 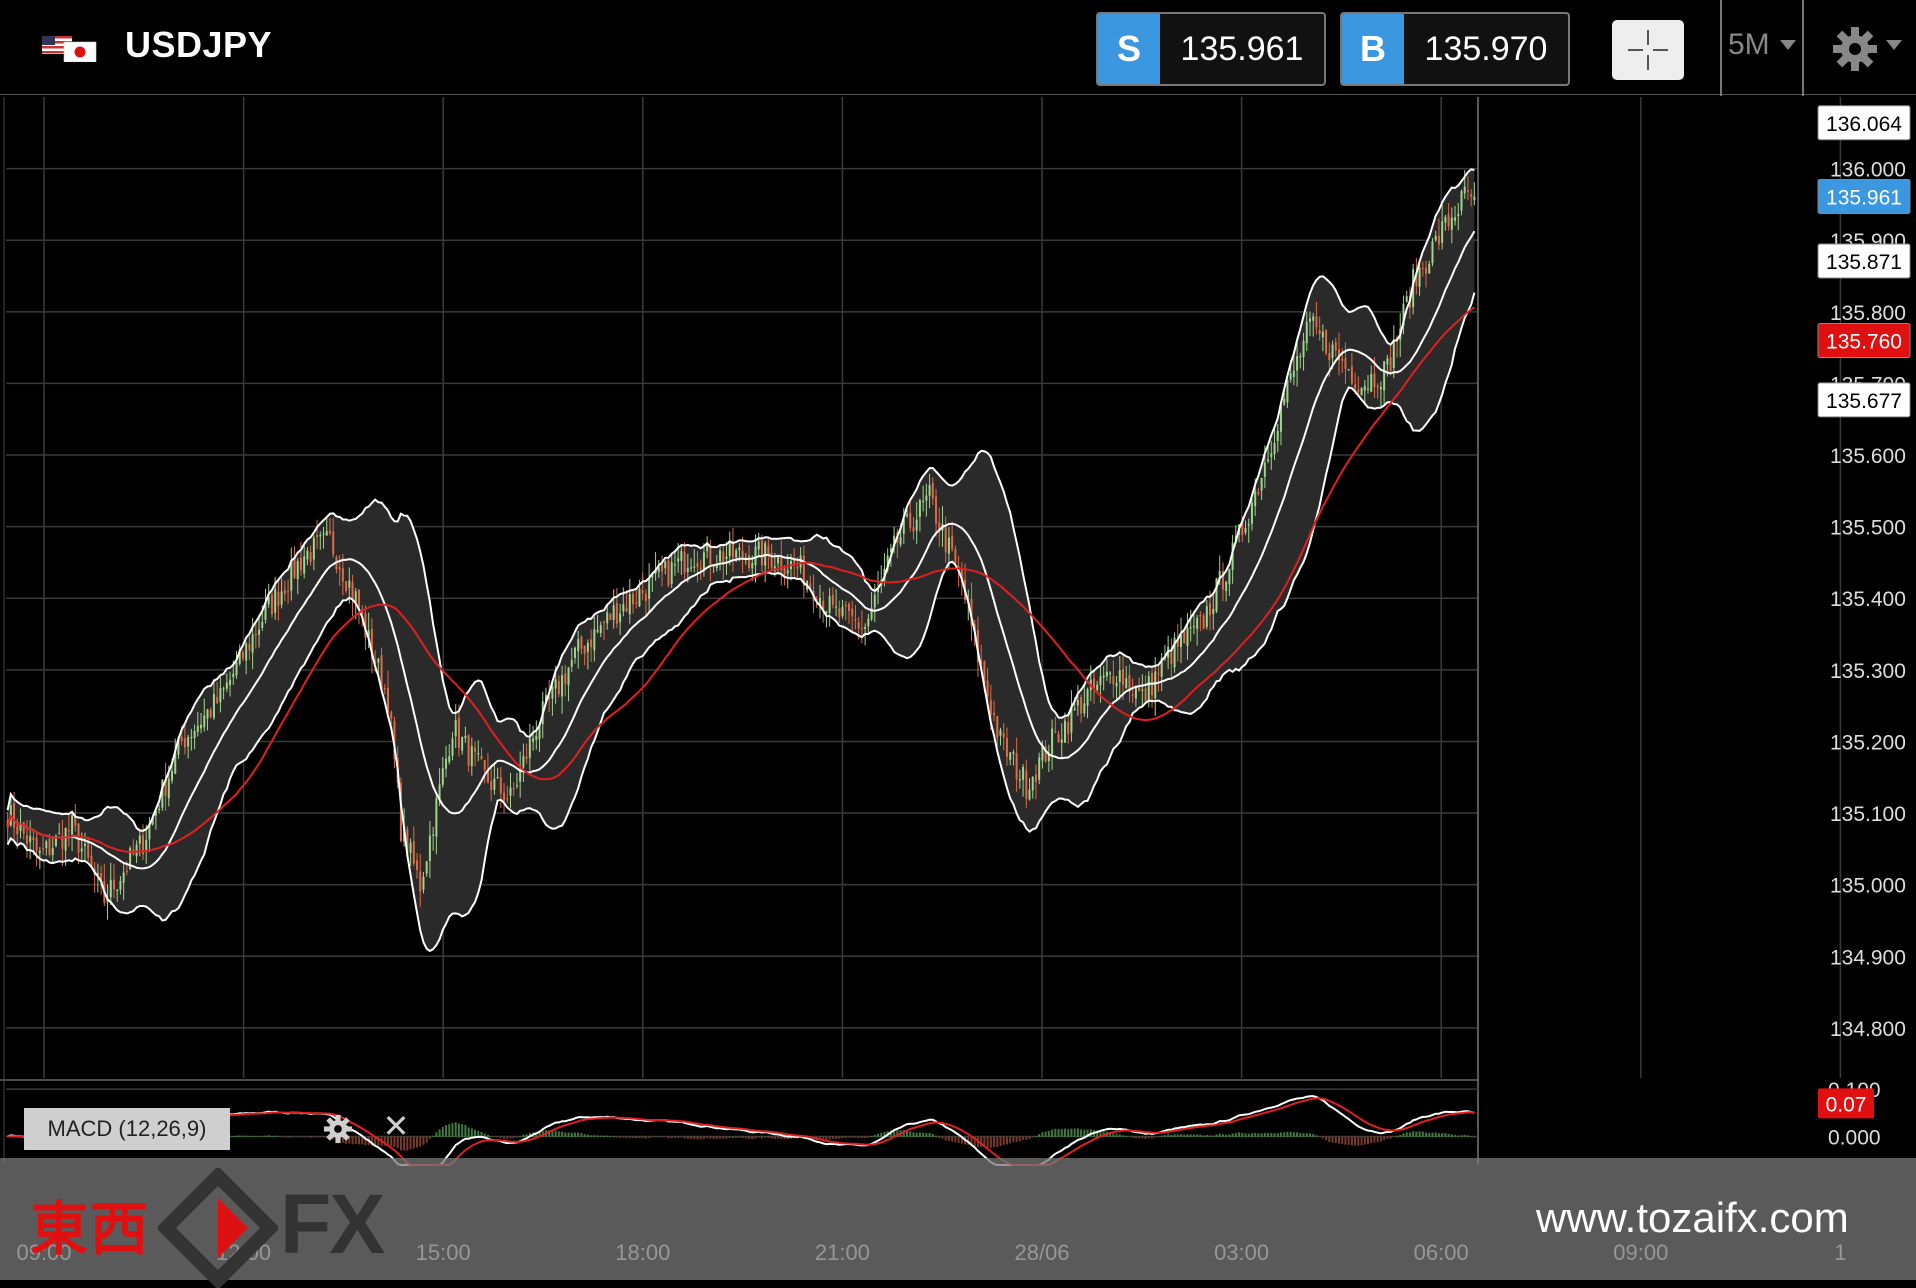 I want to click on macd-indicator-label: MACD (12,26,9), so click(x=127, y=1129).